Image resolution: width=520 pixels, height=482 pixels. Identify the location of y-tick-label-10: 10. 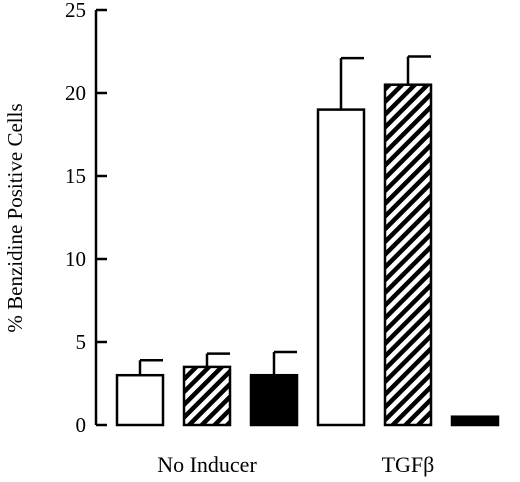
(75, 259).